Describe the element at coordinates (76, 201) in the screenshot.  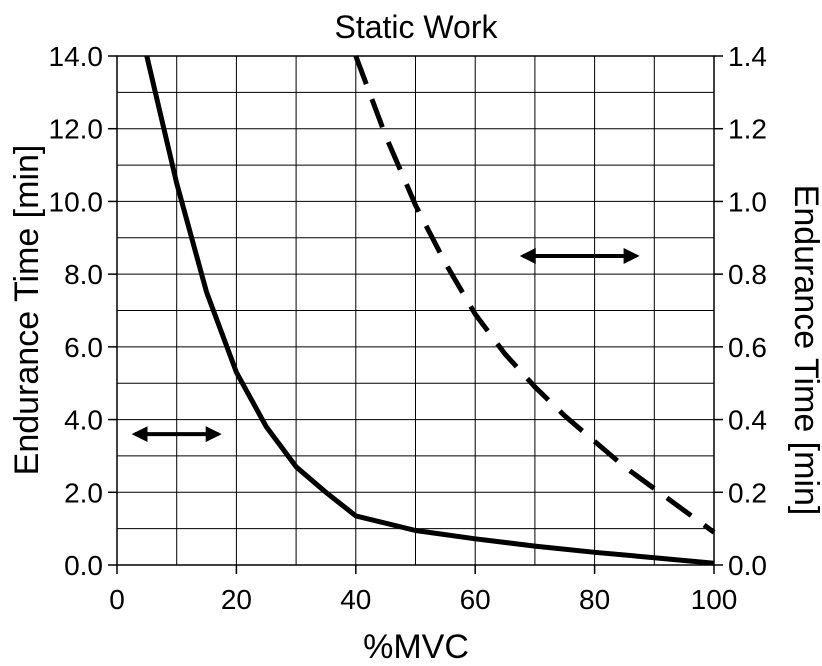
I see `y-left-tick-label: 10.0` at that location.